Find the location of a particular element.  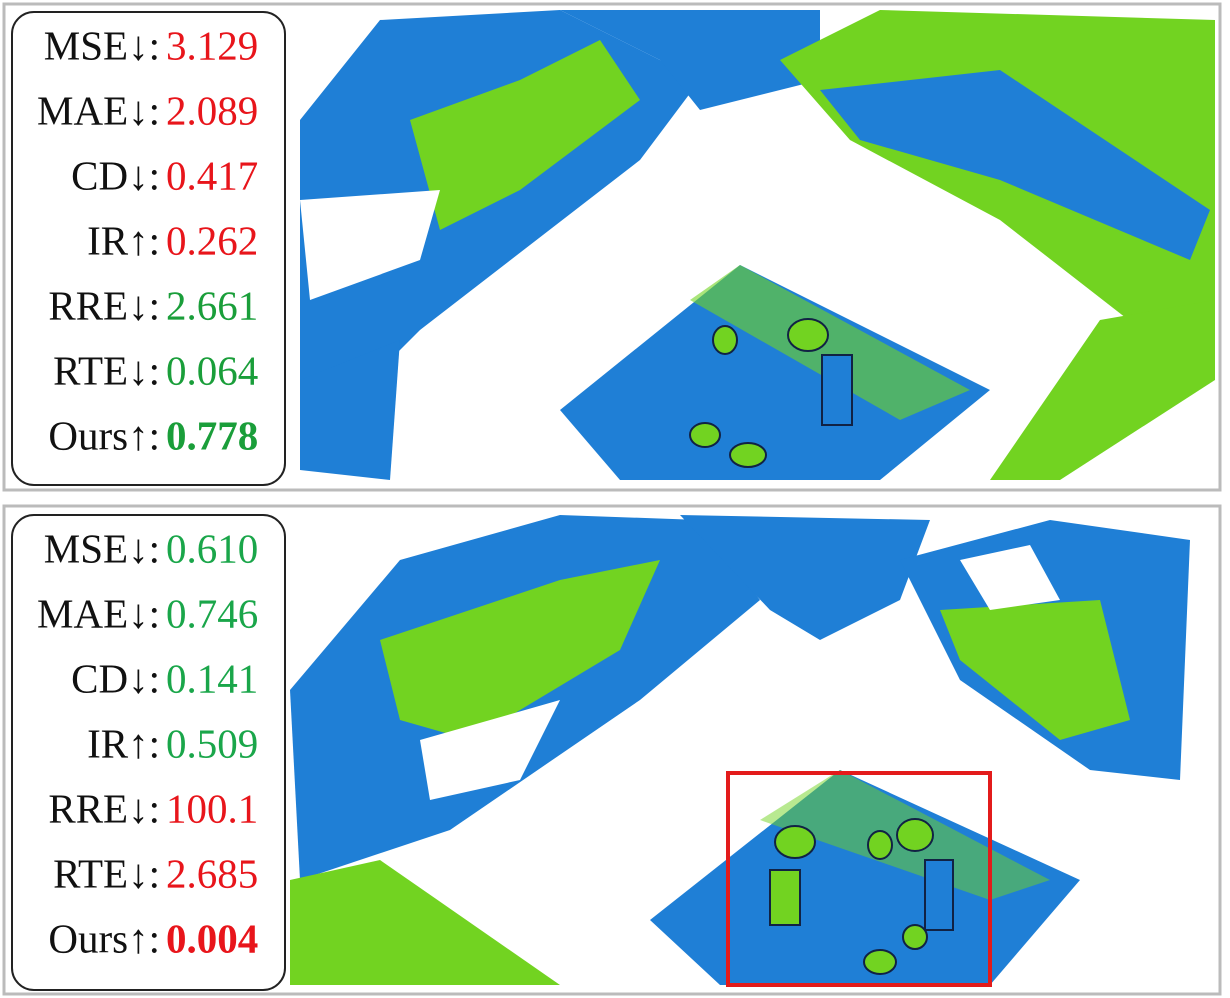

metric-value: 0.610 is located at coordinates (212, 548).